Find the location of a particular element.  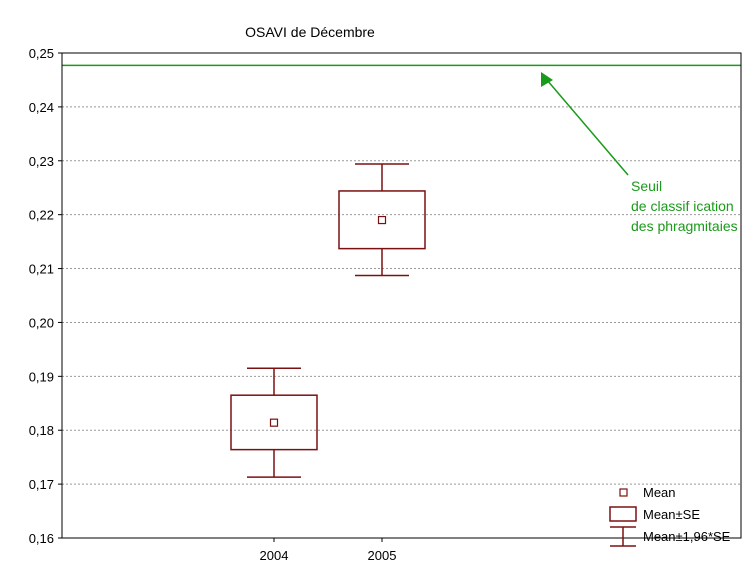

threshold-arrow is located at coordinates (587, 127).